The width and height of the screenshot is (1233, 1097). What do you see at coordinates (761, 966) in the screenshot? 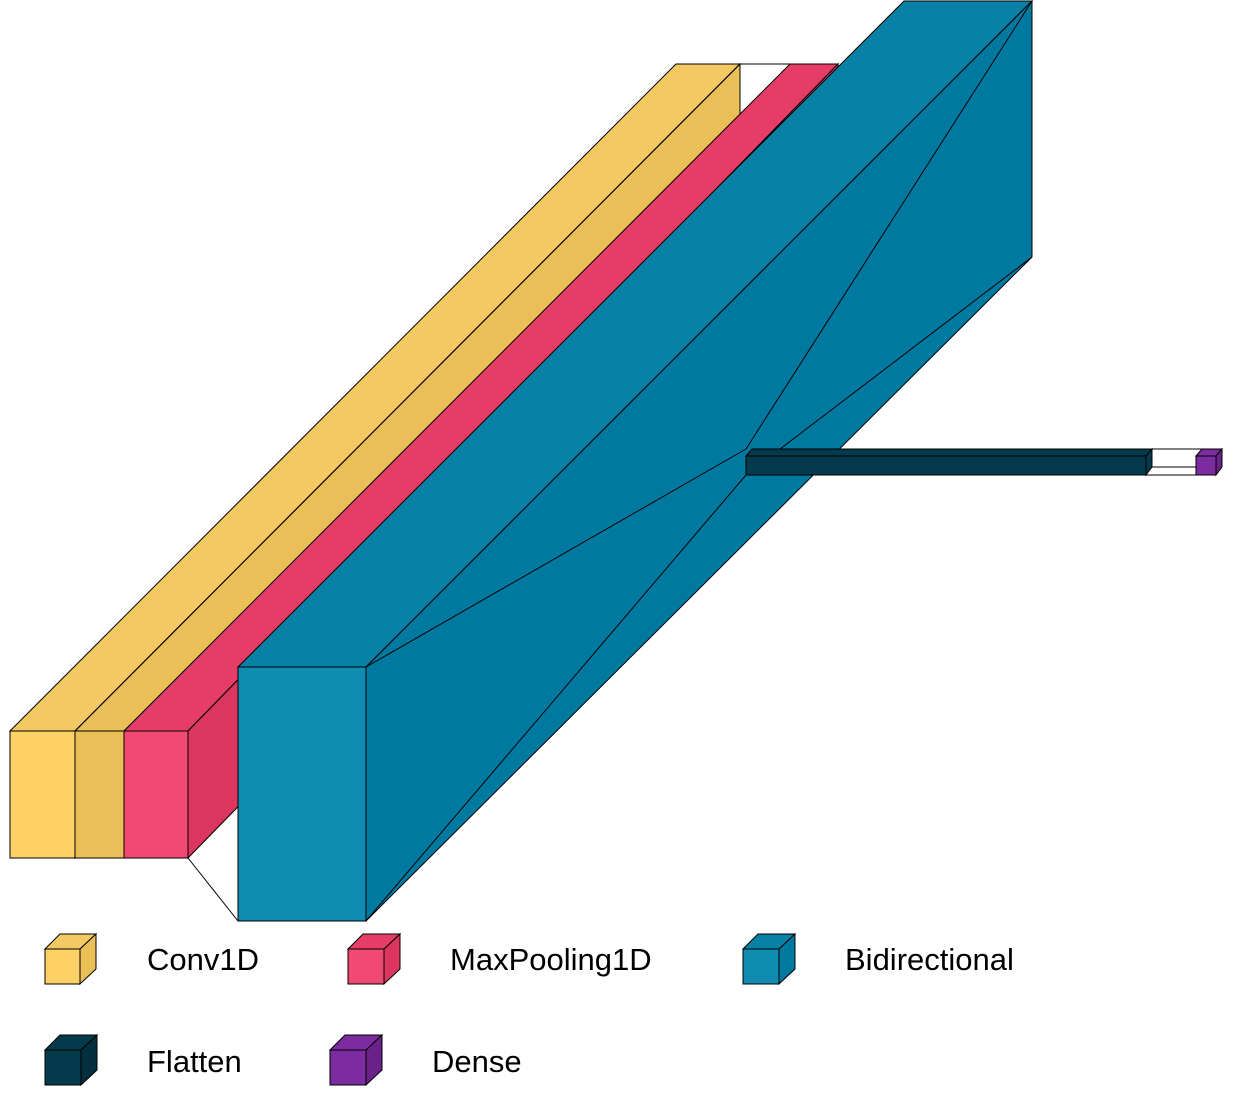
I see `bidir-legend-icon` at bounding box center [761, 966].